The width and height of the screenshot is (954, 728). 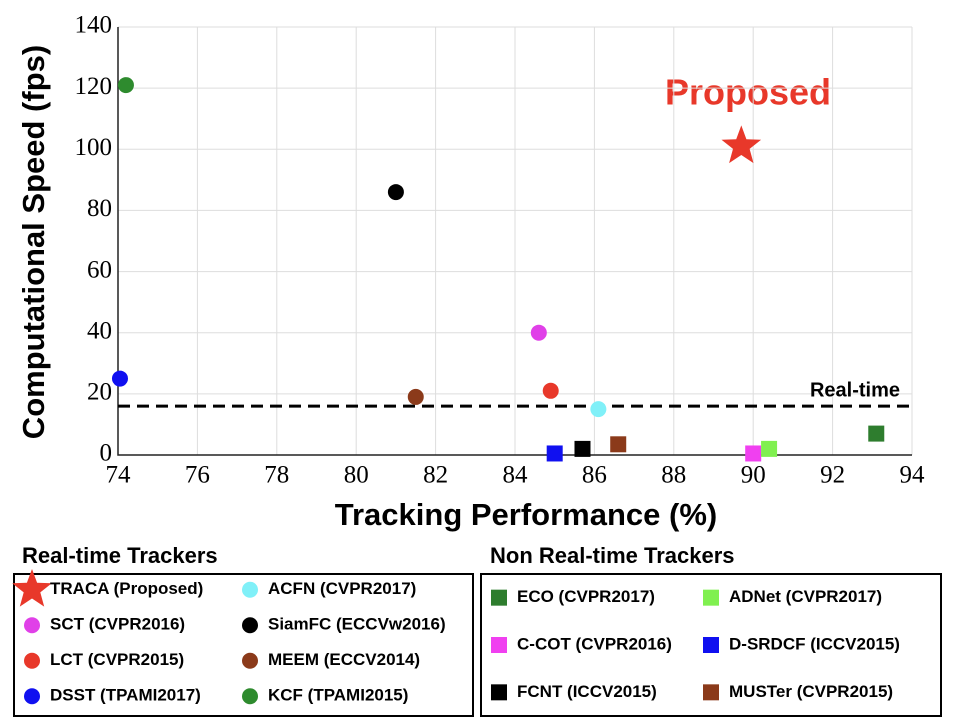 What do you see at coordinates (119, 475) in the screenshot?
I see `x-tick-label: 74` at bounding box center [119, 475].